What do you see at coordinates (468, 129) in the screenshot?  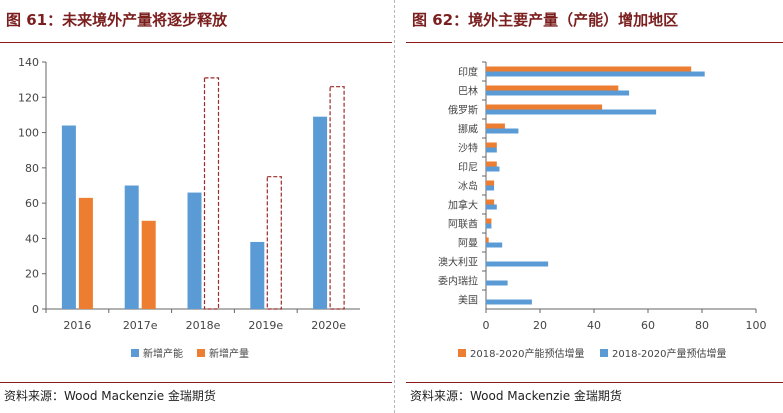 I see `y-tick-label: 挪威` at bounding box center [468, 129].